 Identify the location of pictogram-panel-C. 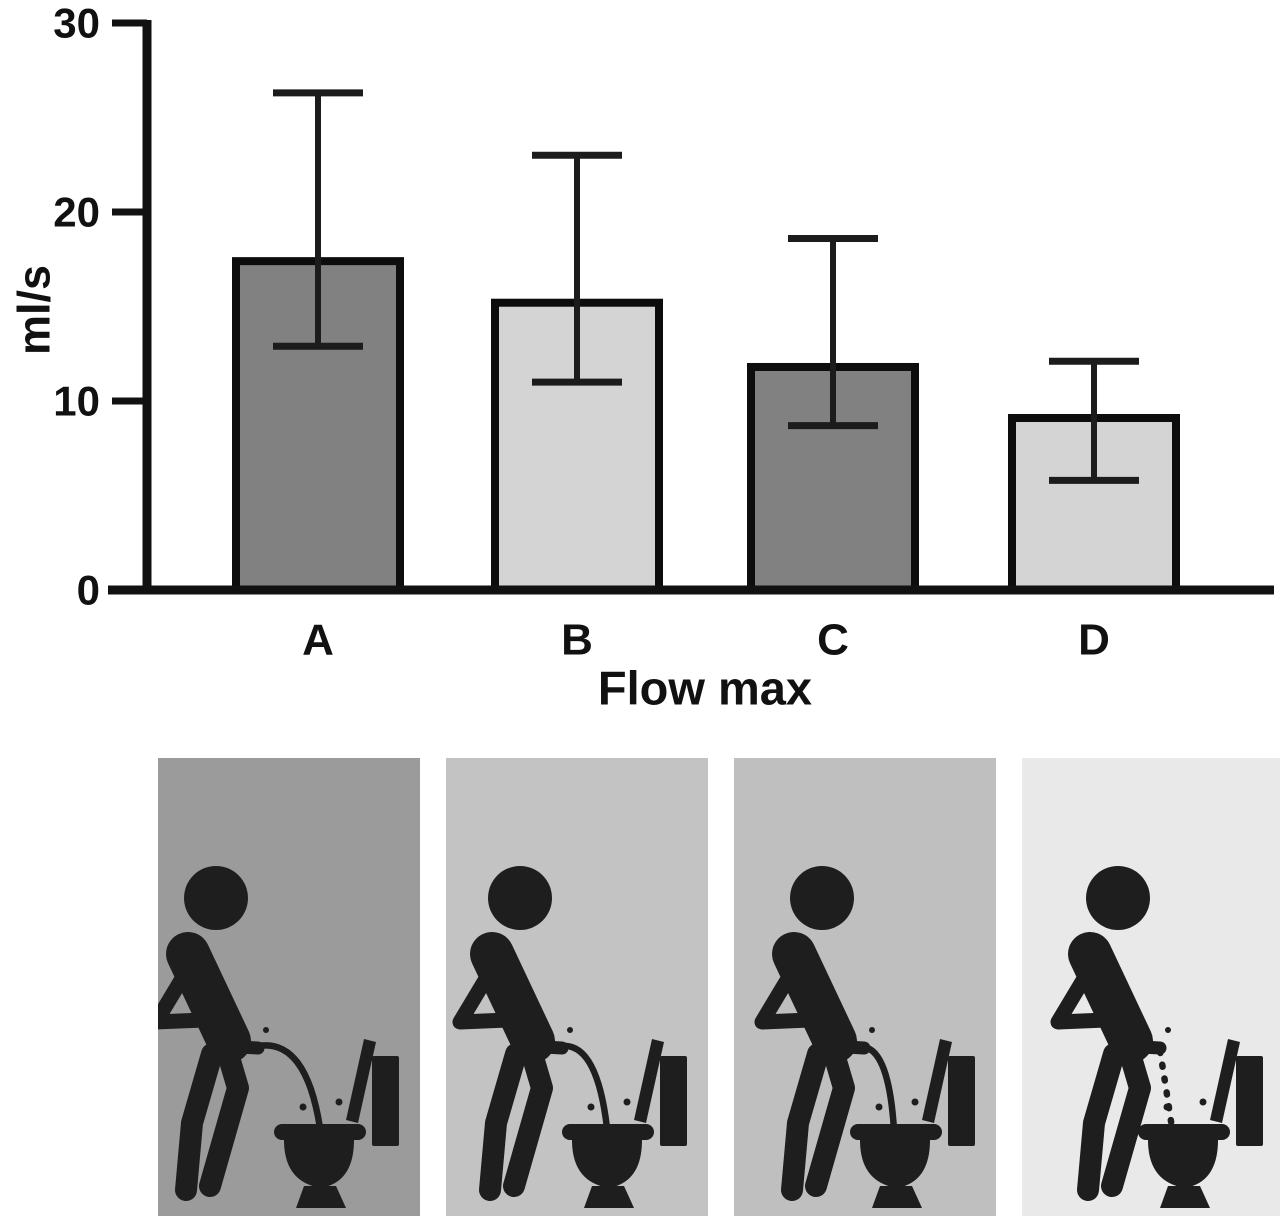
(865, 987).